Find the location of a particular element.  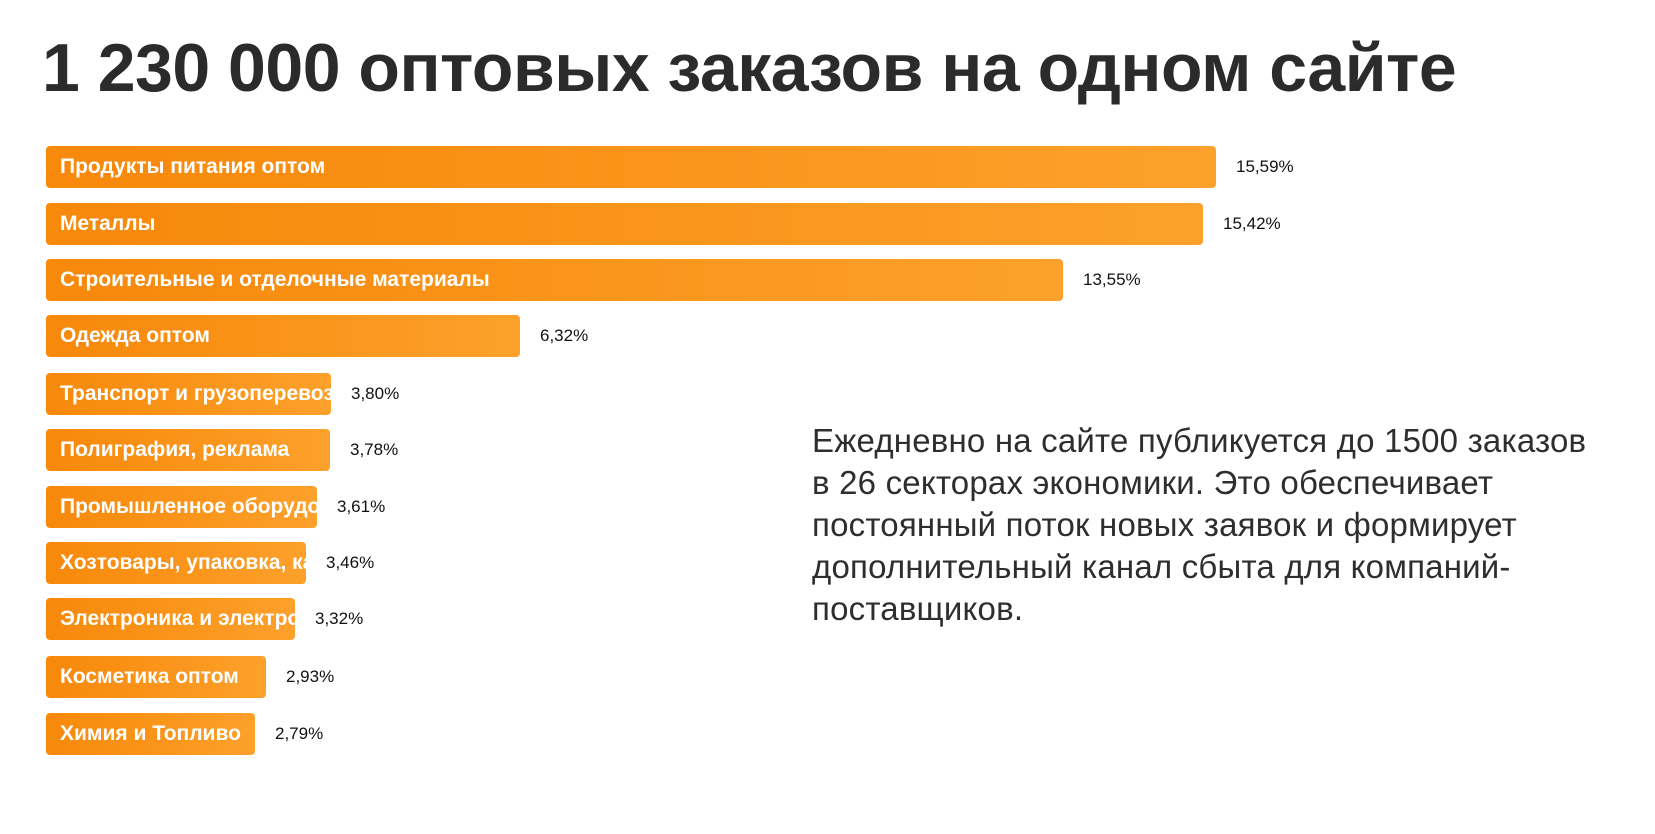

bar-value-label: 3,46% is located at coordinates (350, 562).